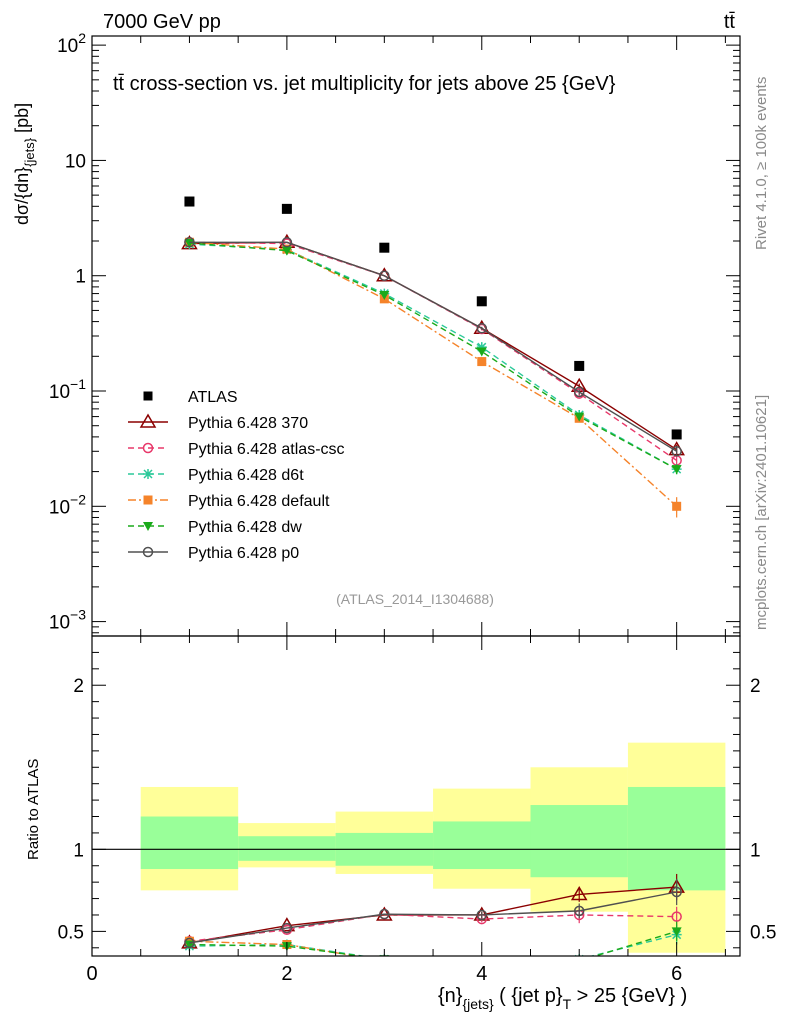 This screenshot has width=786, height=1024. What do you see at coordinates (71, 932) in the screenshot?
I see `ratio-ytick-label-left-1: 0.5` at bounding box center [71, 932].